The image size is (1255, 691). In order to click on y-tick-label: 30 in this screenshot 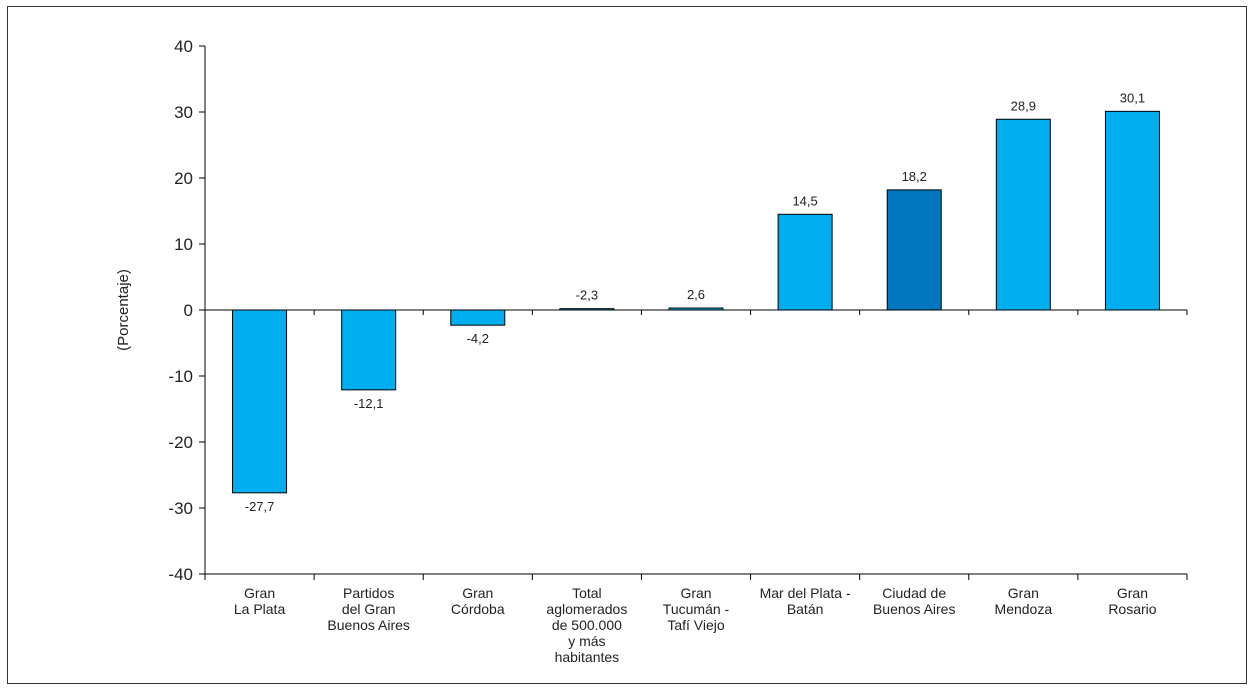, I will do `click(183, 112)`.